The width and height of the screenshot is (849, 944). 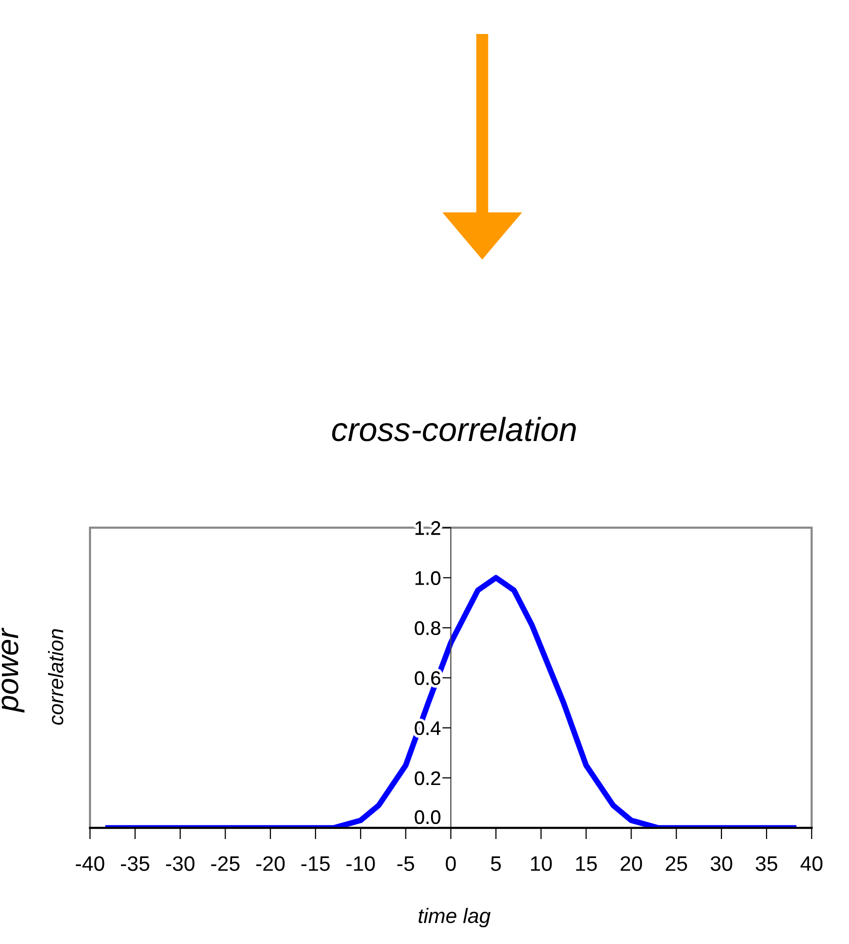 I want to click on x-tick-label: 15, so click(x=586, y=863).